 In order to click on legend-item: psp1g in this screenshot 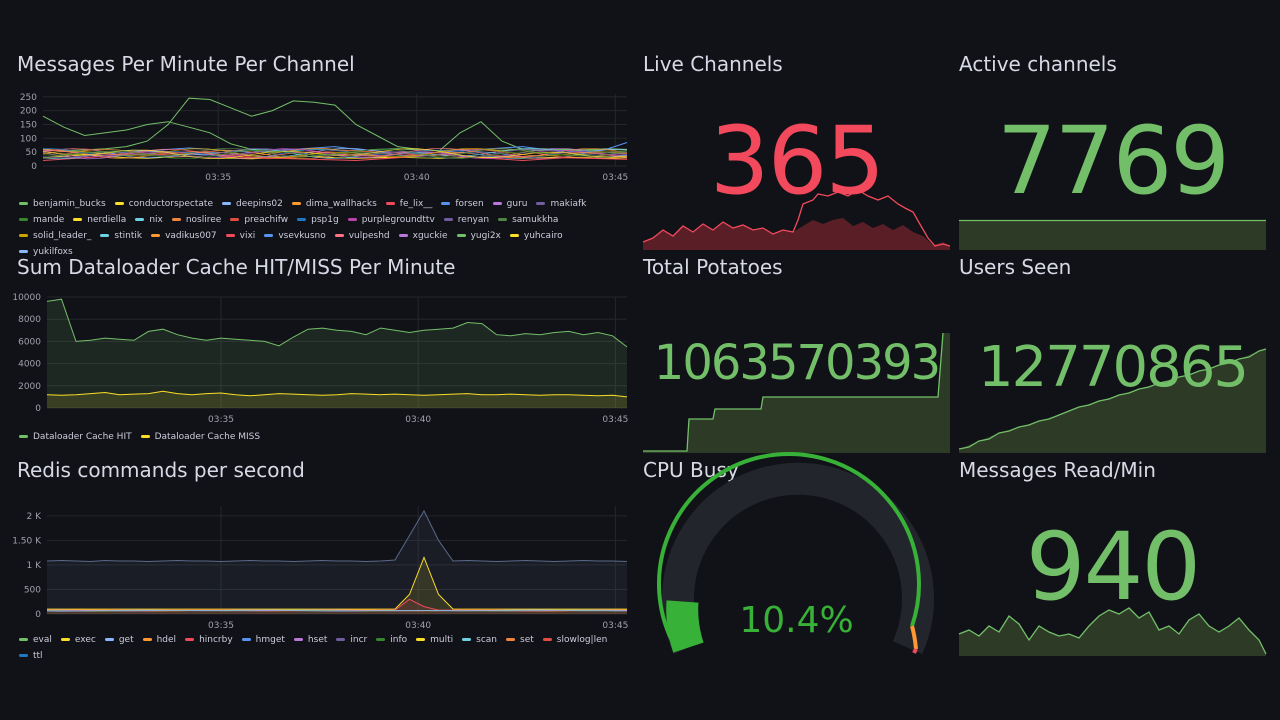, I will do `click(318, 220)`.